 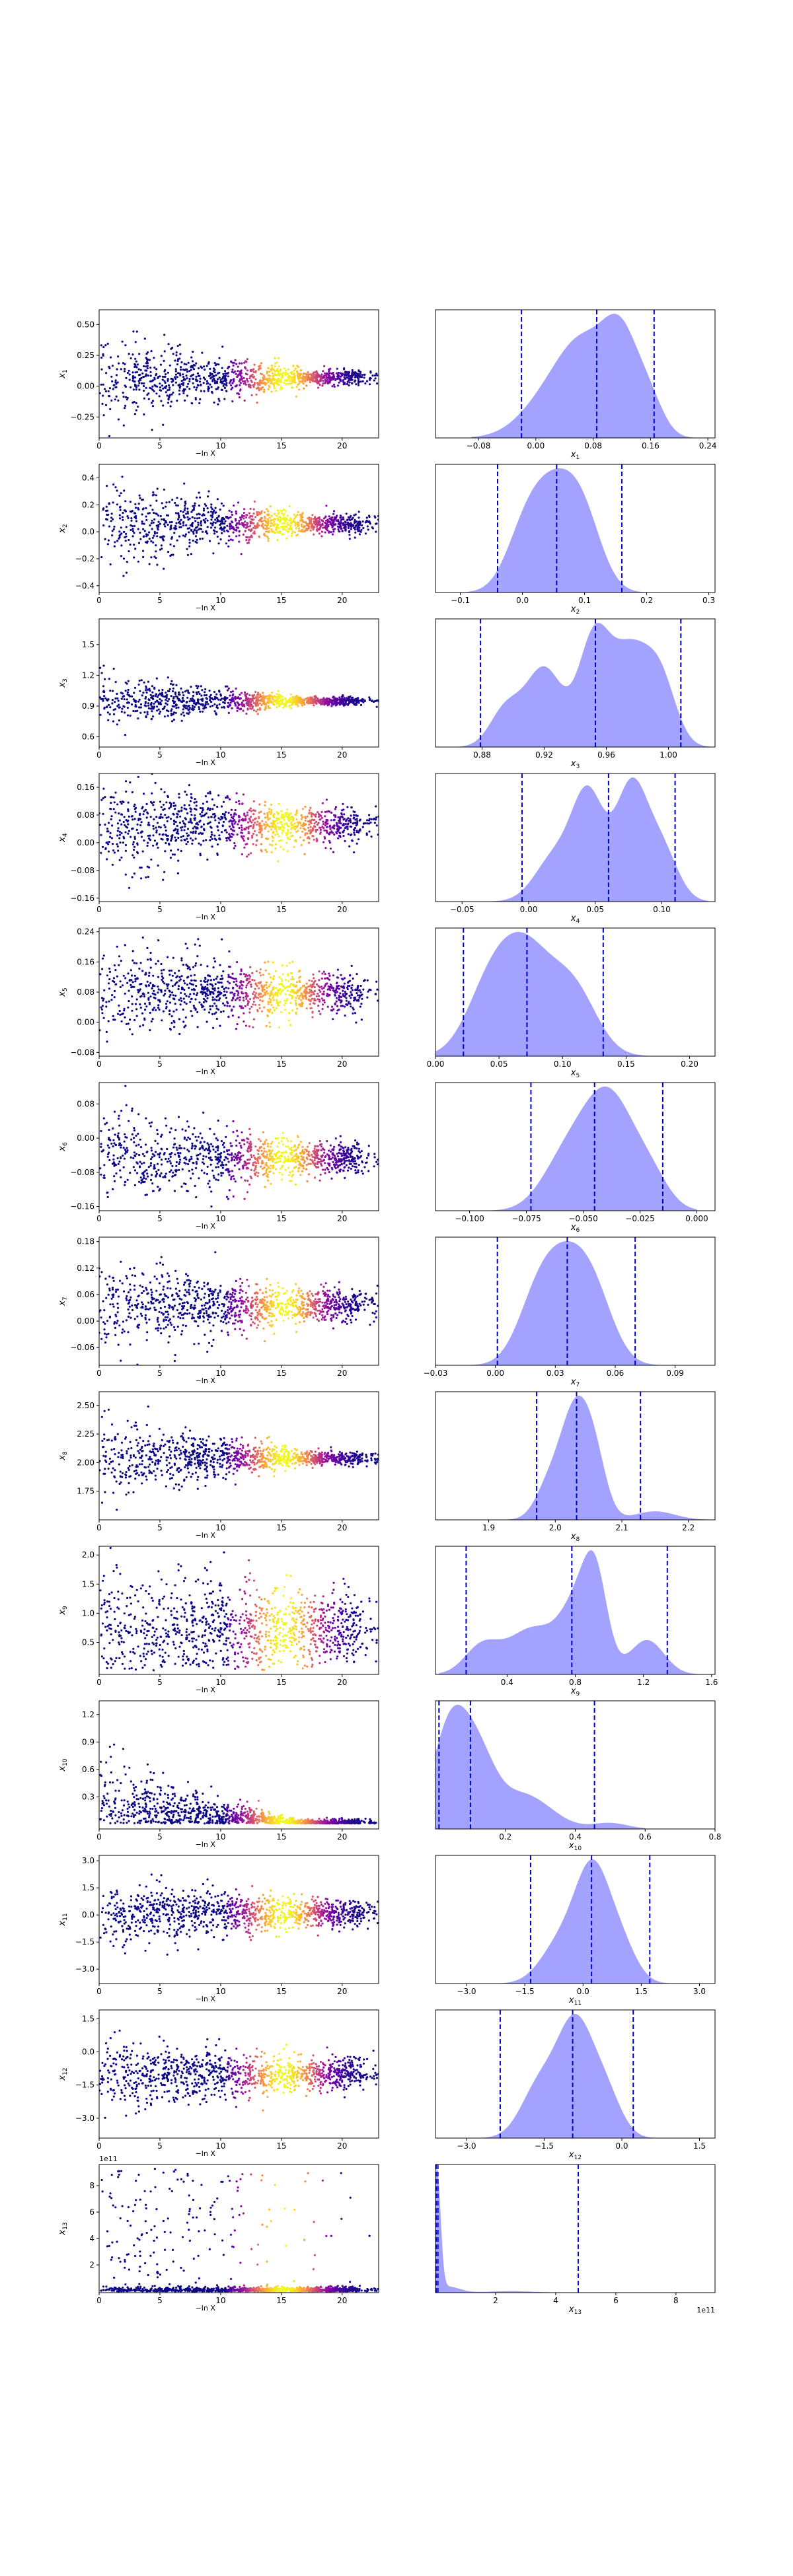 I want to click on x-tick-label: 0, so click(x=99, y=445).